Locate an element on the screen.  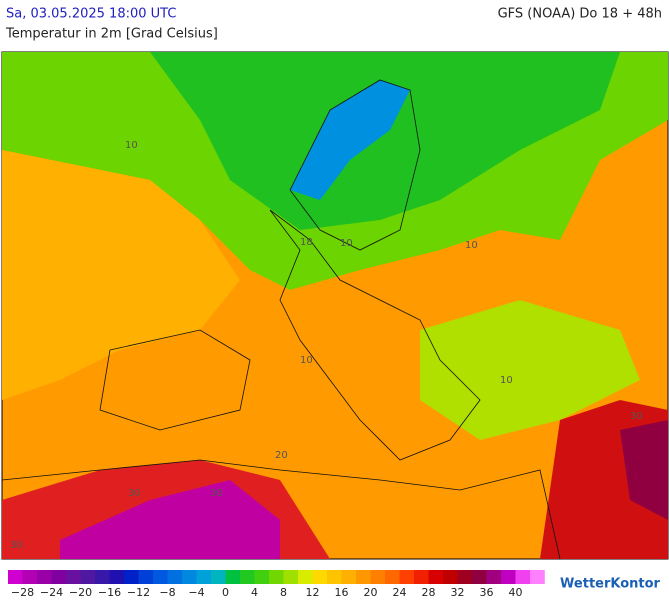
legend-tick-label: 8 is located at coordinates (283, 592).